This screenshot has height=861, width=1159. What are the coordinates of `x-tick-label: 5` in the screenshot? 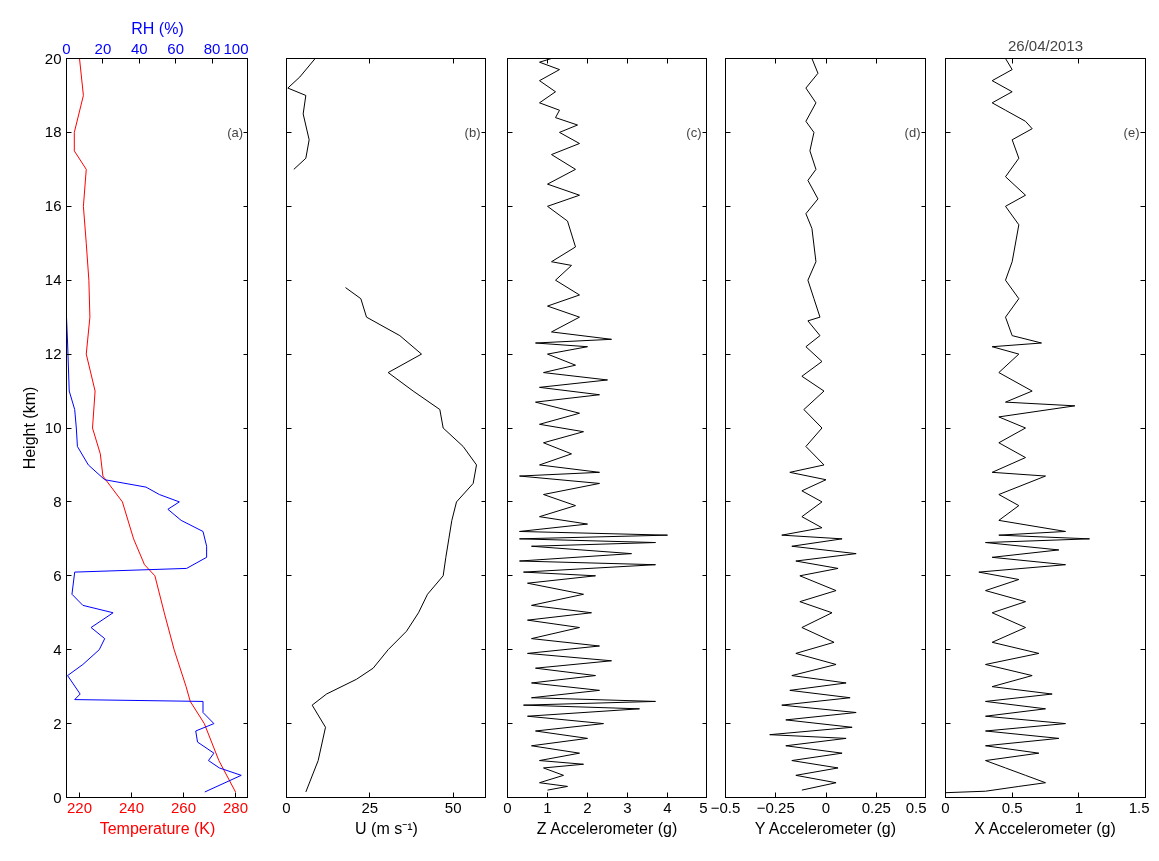 It's located at (703, 807).